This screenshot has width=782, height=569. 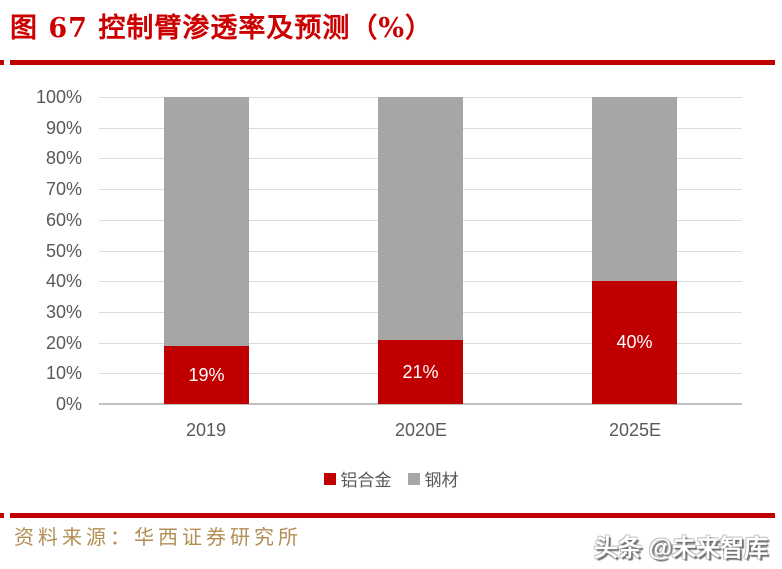 I want to click on bar-2020E: 21%, so click(x=420, y=250).